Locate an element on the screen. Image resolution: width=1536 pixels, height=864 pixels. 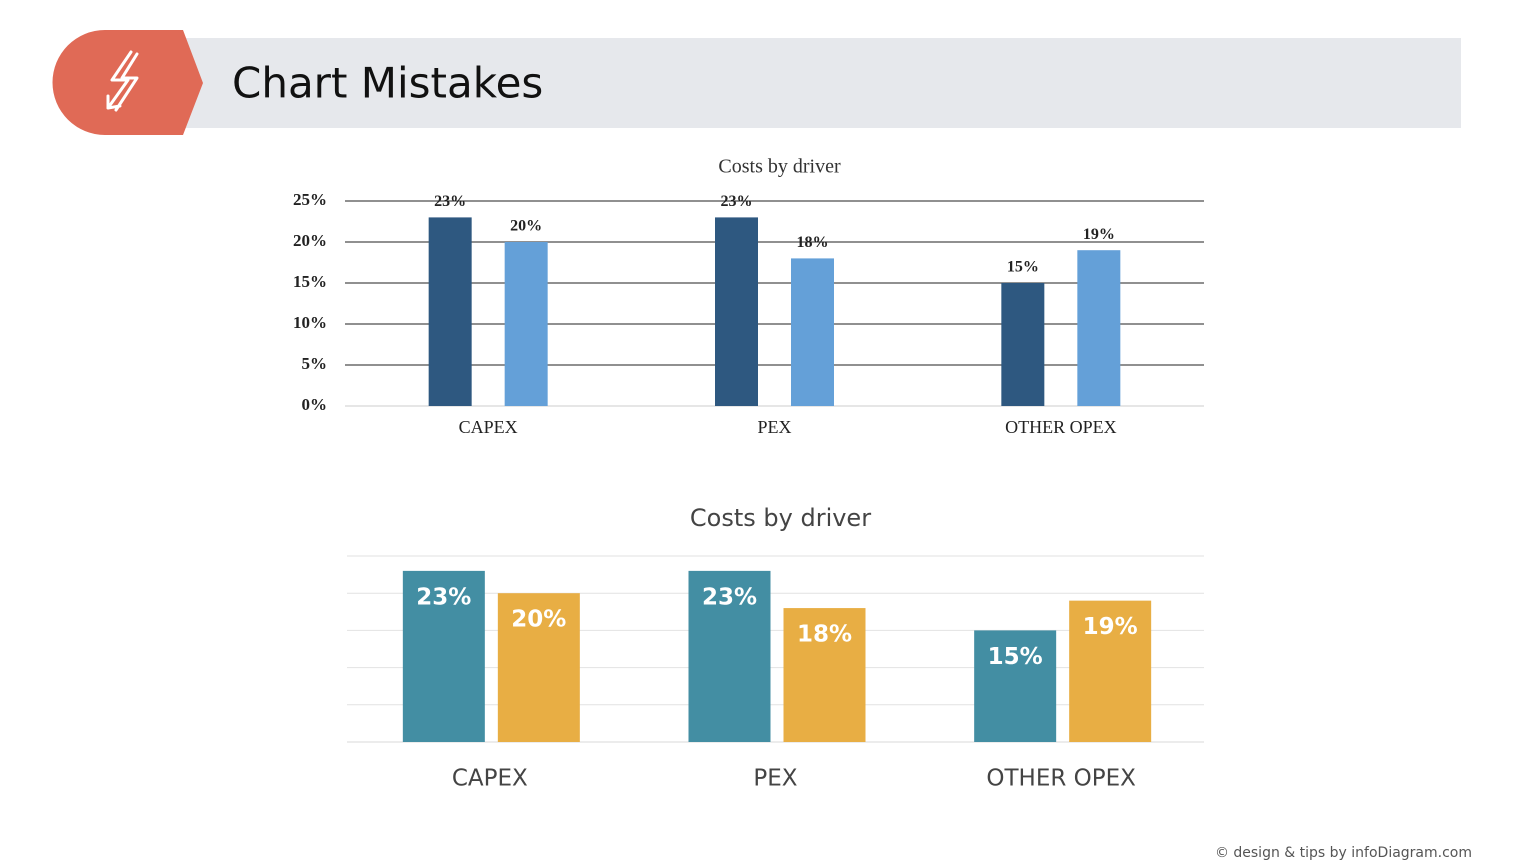
header-title: Chart Mistakes is located at coordinates (387, 83).